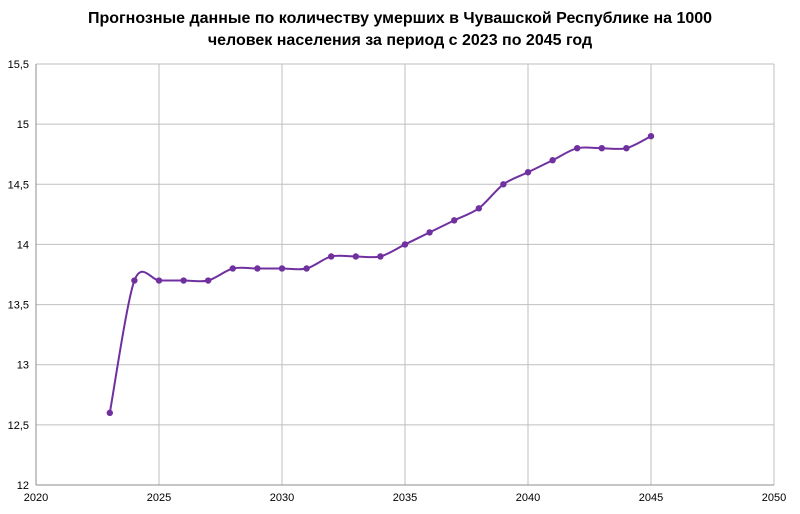  Describe the element at coordinates (159, 498) in the screenshot. I see `x-tick-label: 2025` at that location.